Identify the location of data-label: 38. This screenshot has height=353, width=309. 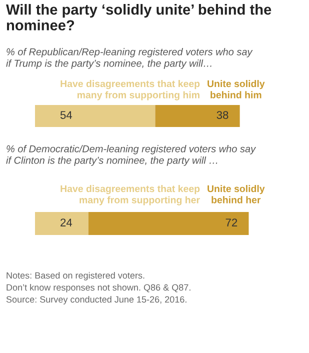
(222, 115).